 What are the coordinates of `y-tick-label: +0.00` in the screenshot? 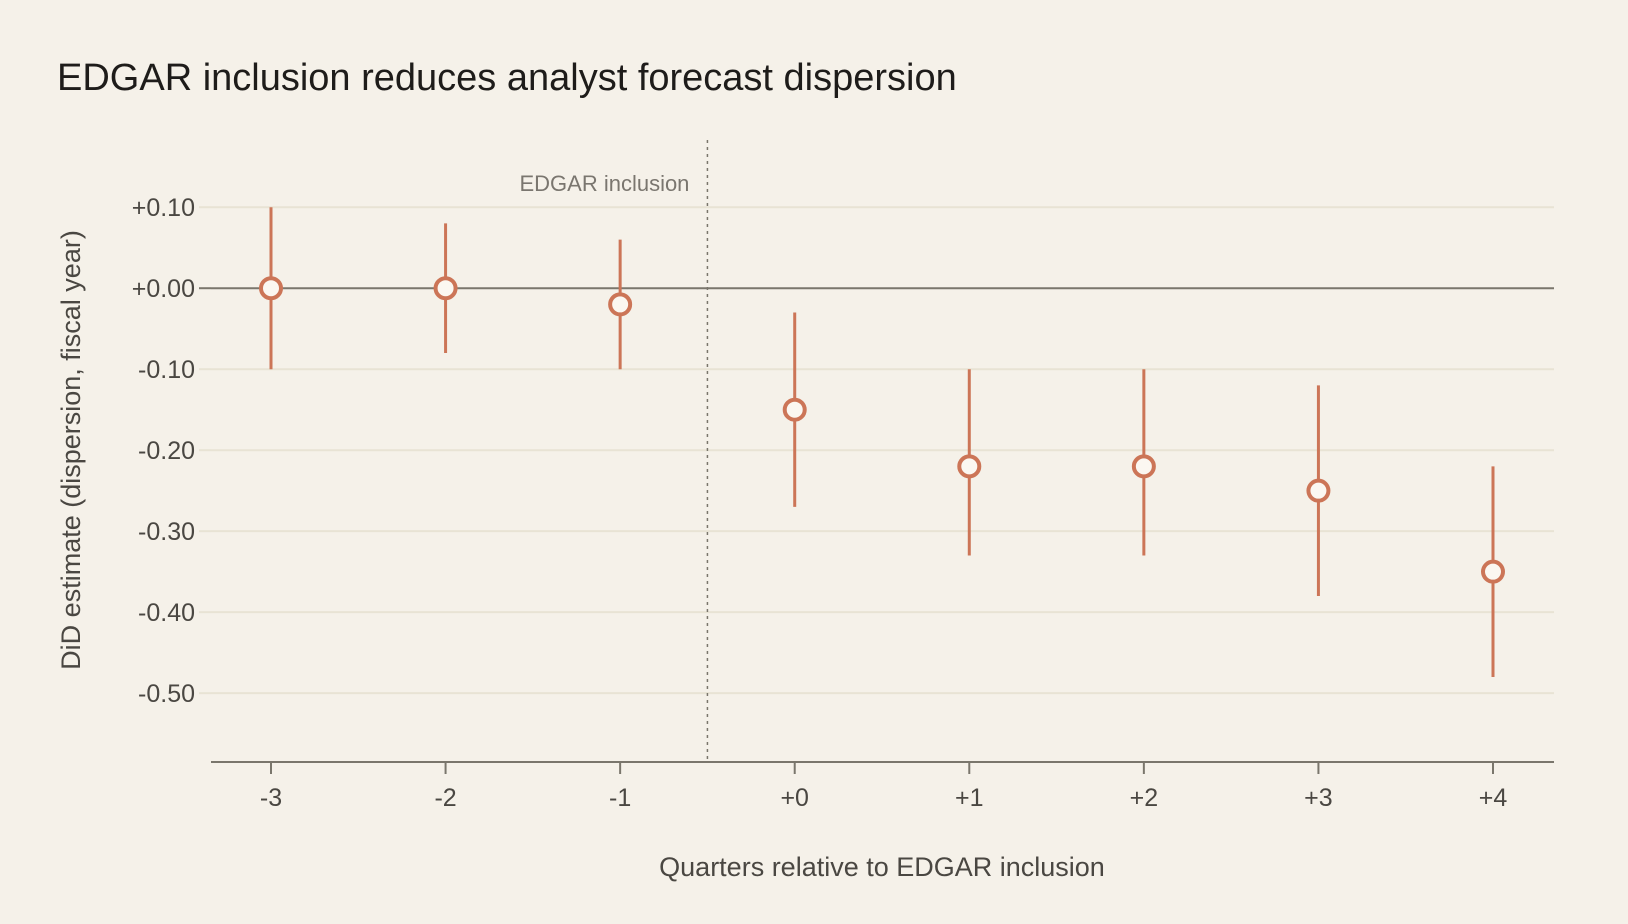 It's located at (163, 289).